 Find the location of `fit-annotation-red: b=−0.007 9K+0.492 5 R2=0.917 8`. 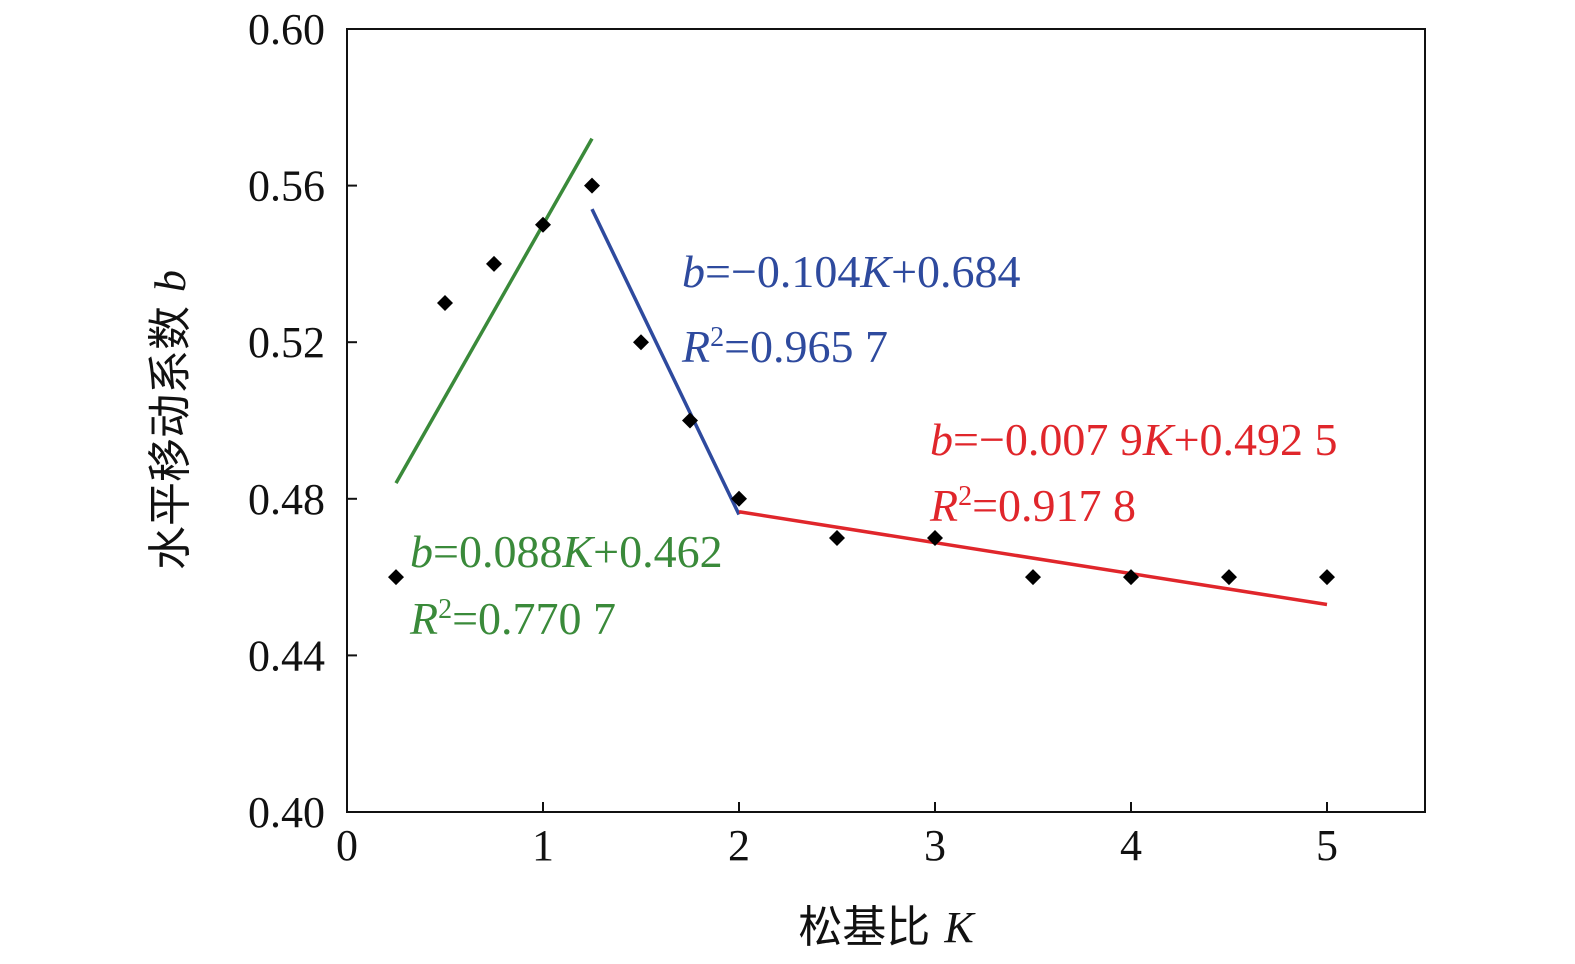

fit-annotation-red: b=−0.007 9K+0.492 5 R2=0.917 8 is located at coordinates (1133, 472).